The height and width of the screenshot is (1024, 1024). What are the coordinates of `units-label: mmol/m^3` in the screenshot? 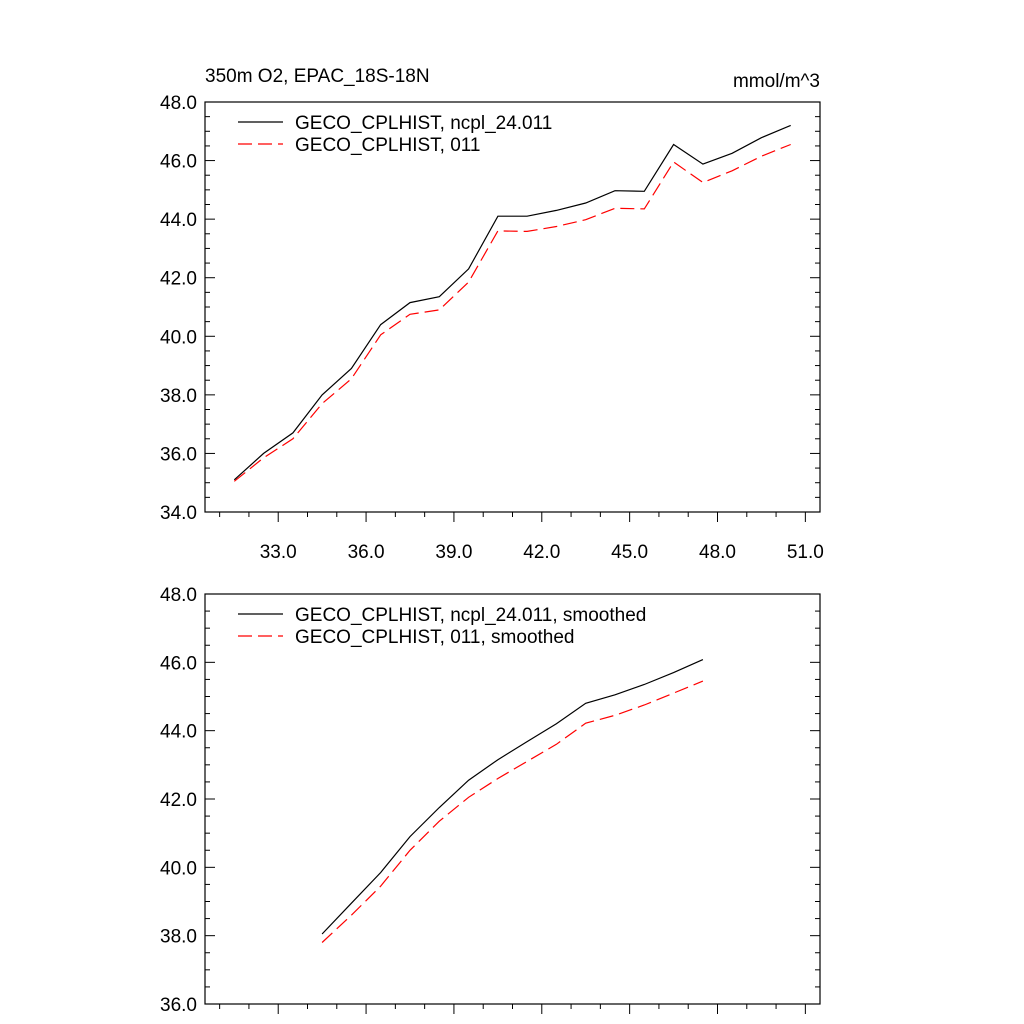 It's located at (776, 81).